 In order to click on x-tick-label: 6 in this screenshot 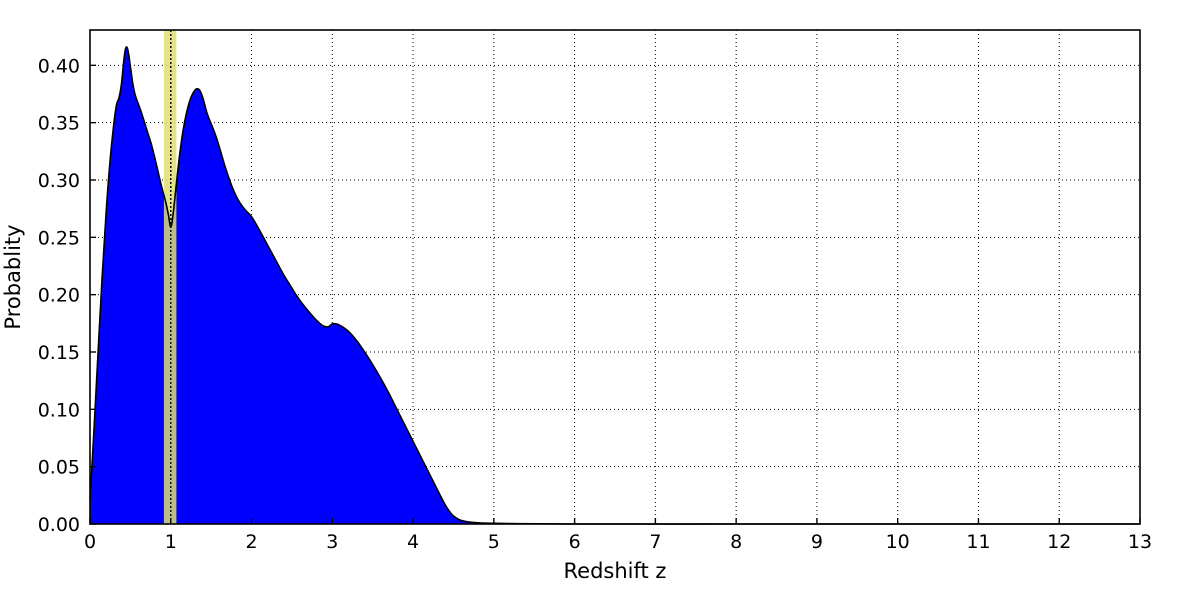, I will do `click(575, 542)`.